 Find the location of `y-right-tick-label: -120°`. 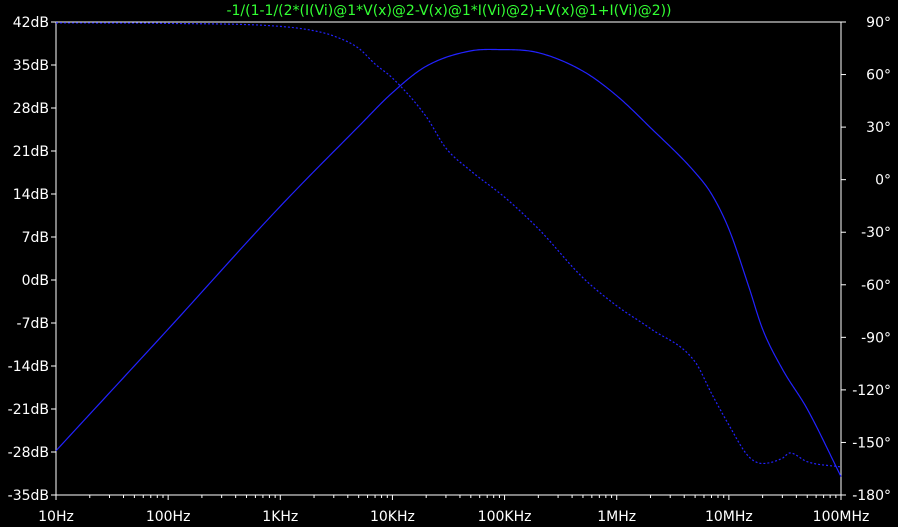

y-right-tick-label: -120° is located at coordinates (871, 391).